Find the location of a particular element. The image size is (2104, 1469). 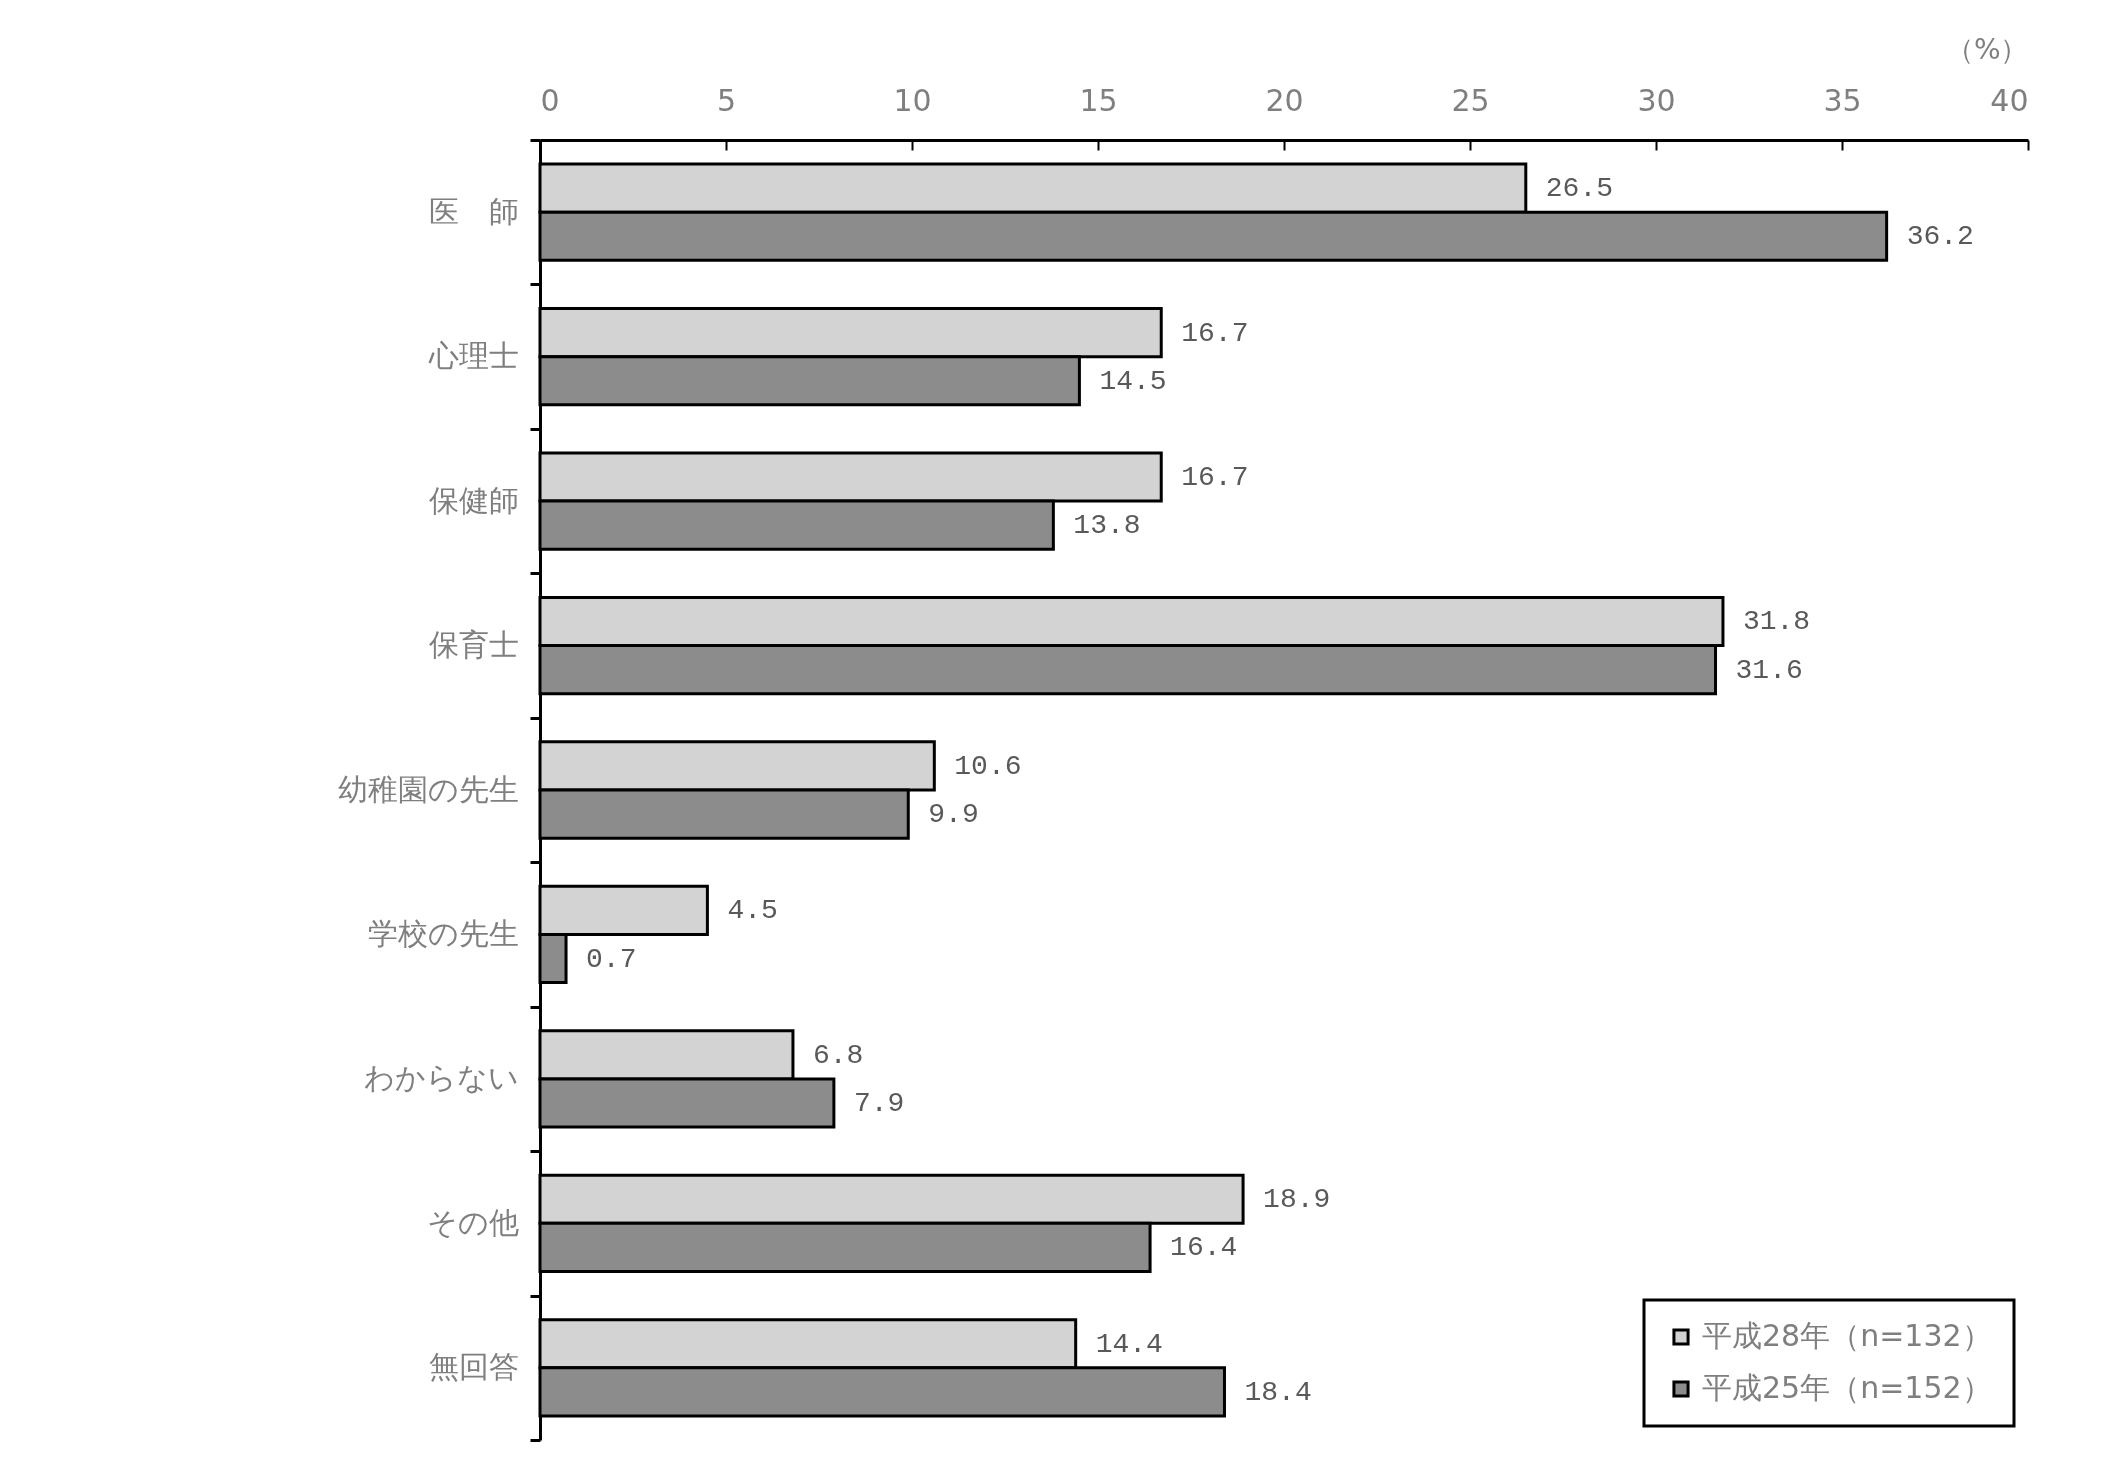

data-label: 31.6 is located at coordinates (1769, 670).